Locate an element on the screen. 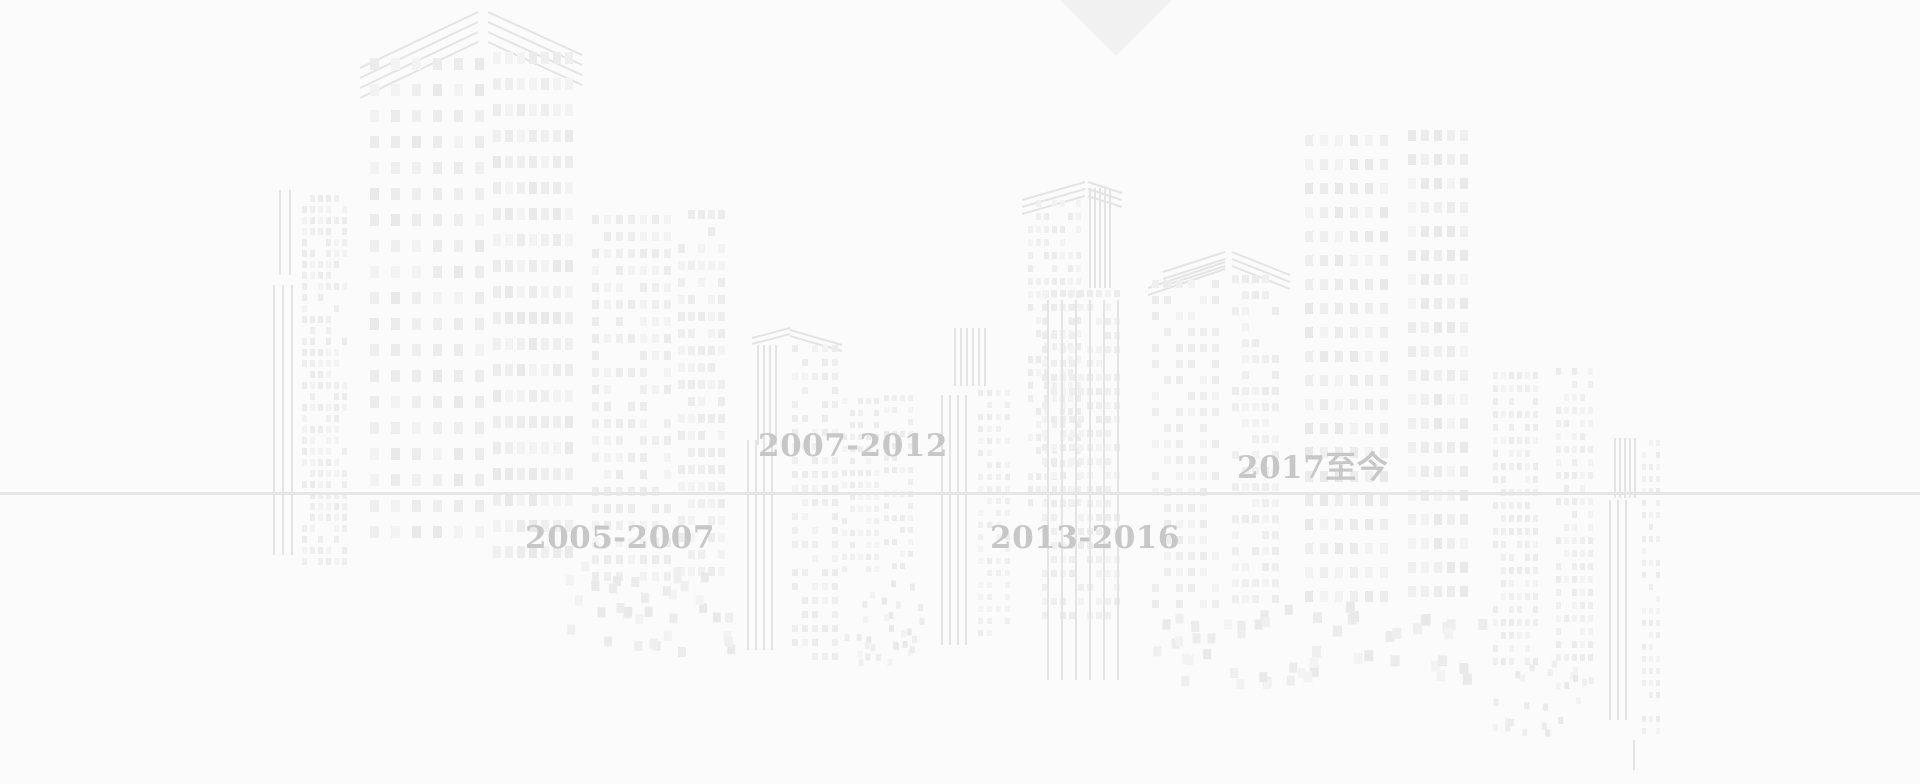 The image size is (1920, 784). timeline-period-2005-2007: 2005-2007 is located at coordinates (620, 538).